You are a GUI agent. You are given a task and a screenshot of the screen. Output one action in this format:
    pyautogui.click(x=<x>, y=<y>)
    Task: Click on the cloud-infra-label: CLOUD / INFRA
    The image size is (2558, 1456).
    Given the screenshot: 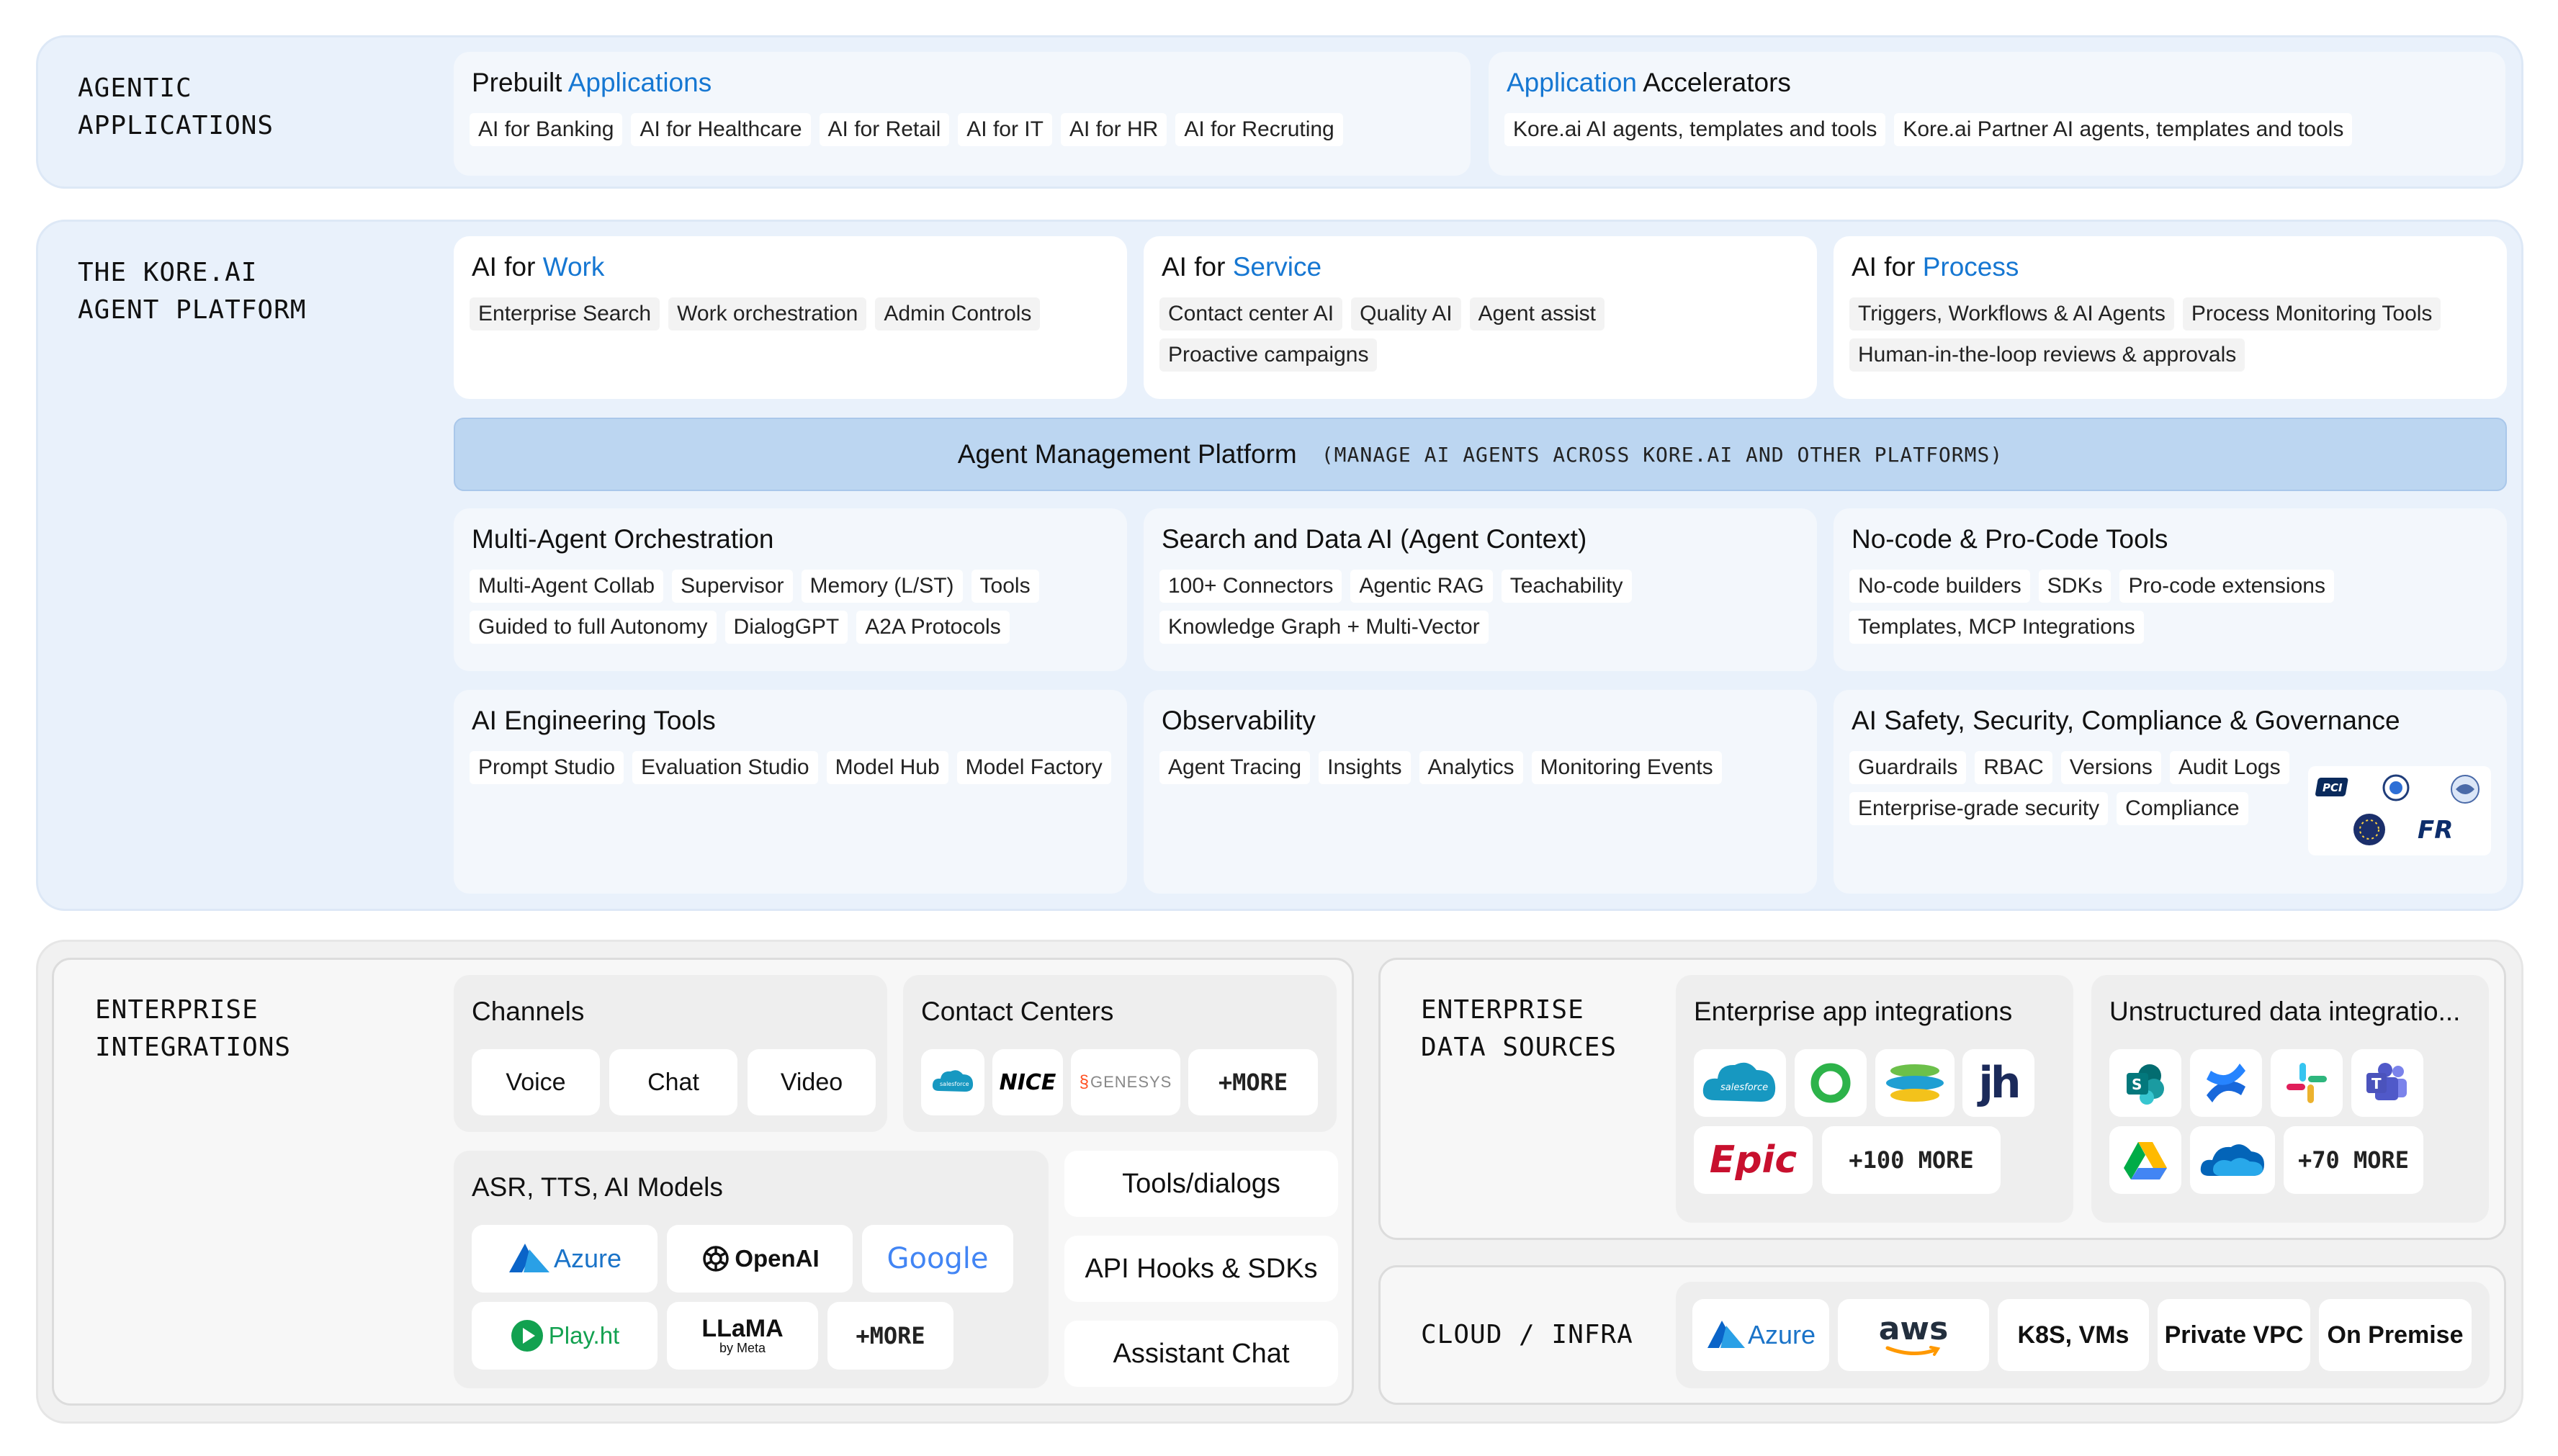 What is the action you would take?
    pyautogui.click(x=1527, y=1334)
    